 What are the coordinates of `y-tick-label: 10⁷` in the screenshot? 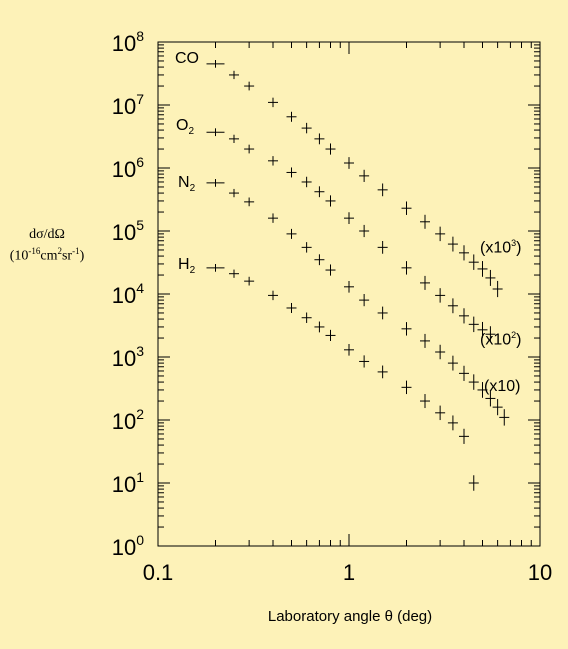 It's located at (128, 105).